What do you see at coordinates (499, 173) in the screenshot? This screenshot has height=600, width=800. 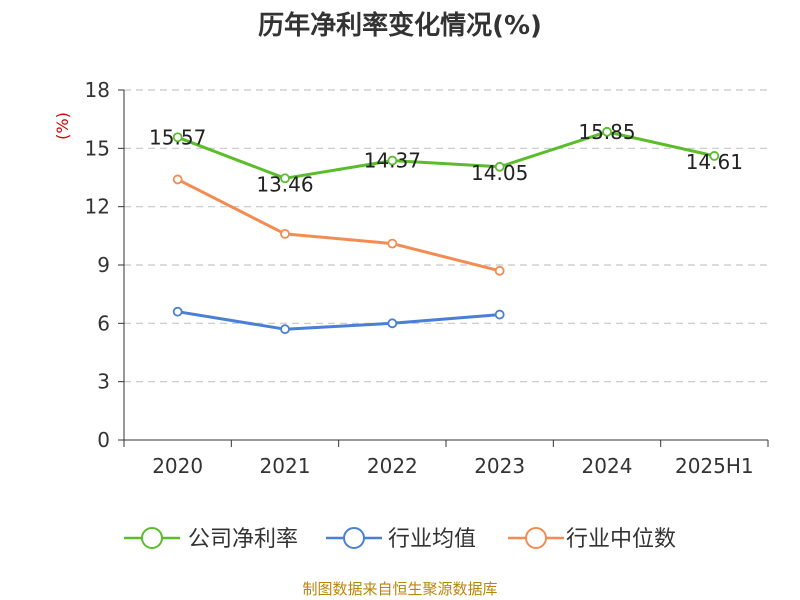 I see `data-label: 14.05` at bounding box center [499, 173].